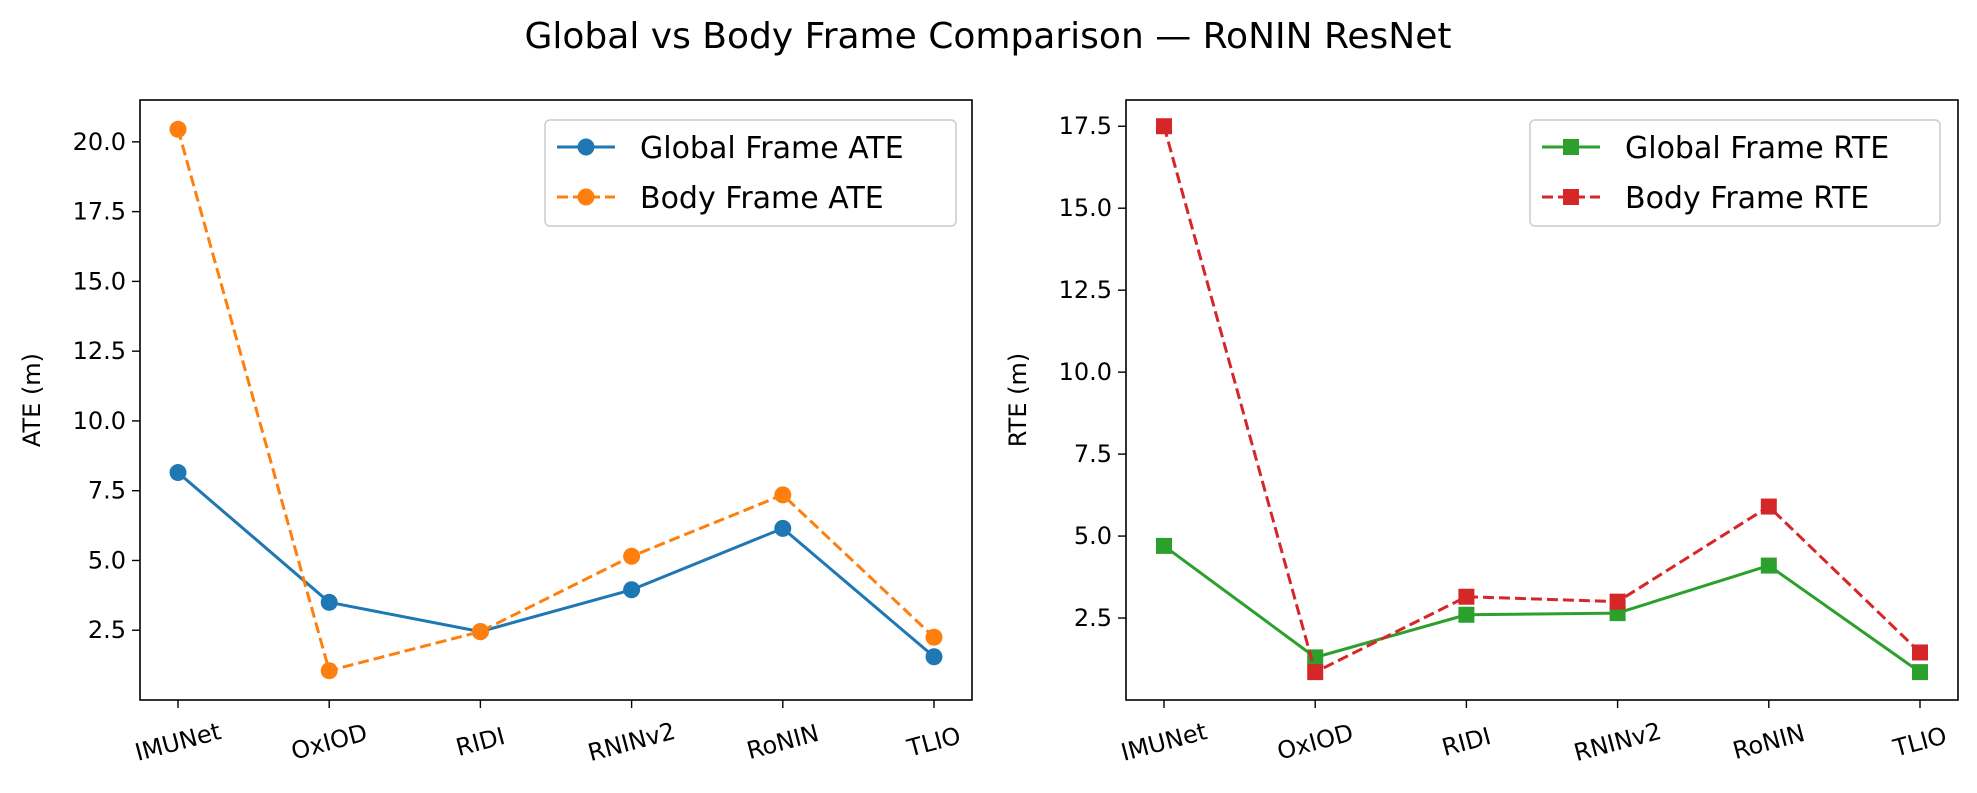  What do you see at coordinates (762, 198) in the screenshot?
I see `legend-entry-label: Body Frame ATE` at bounding box center [762, 198].